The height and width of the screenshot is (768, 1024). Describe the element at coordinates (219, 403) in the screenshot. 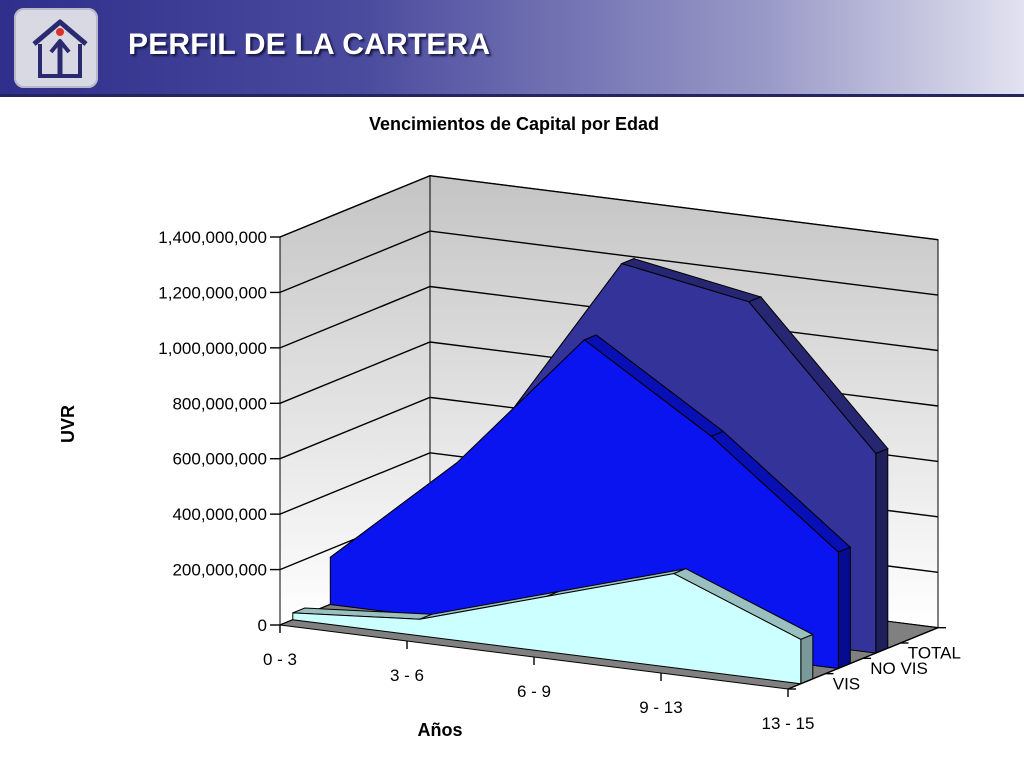

I see `y-tick-label: 800,000,000` at that location.